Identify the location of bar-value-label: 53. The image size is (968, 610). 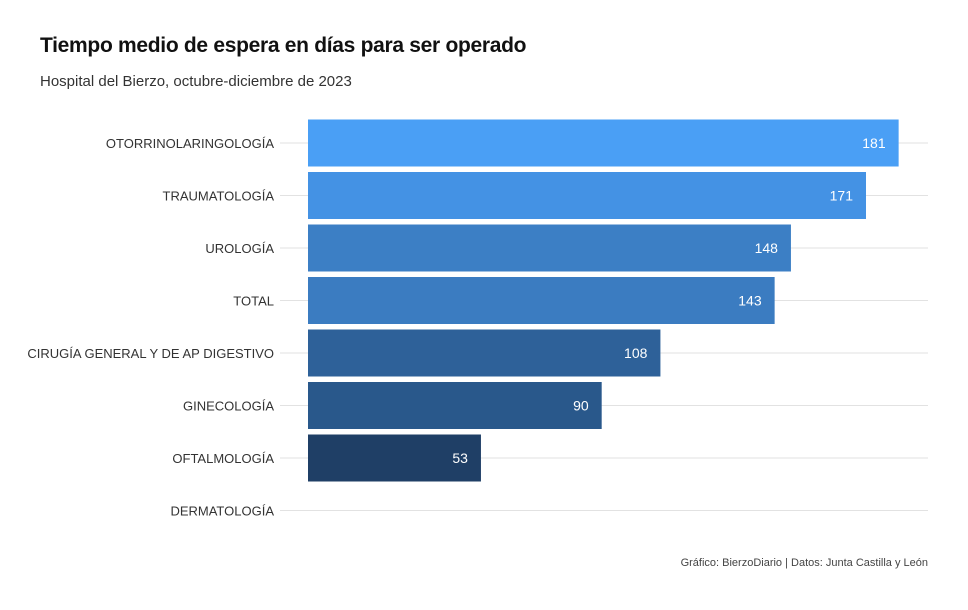
(460, 458).